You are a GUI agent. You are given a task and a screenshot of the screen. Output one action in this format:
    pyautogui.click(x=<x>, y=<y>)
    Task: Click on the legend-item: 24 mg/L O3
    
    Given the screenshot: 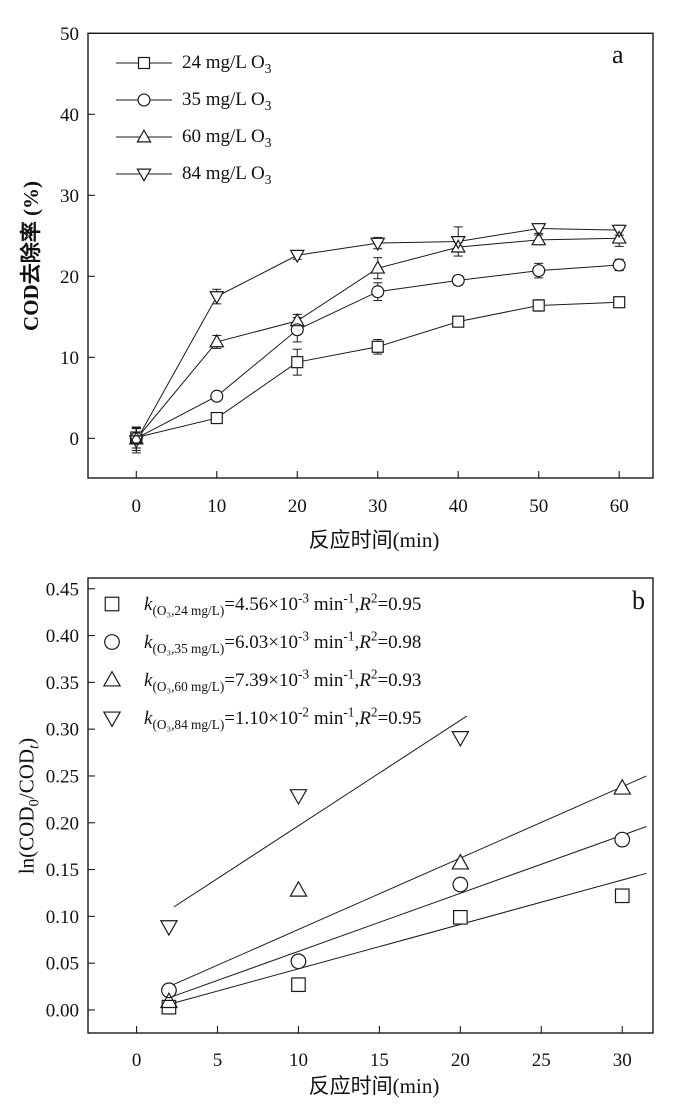 What is the action you would take?
    pyautogui.click(x=193, y=62)
    